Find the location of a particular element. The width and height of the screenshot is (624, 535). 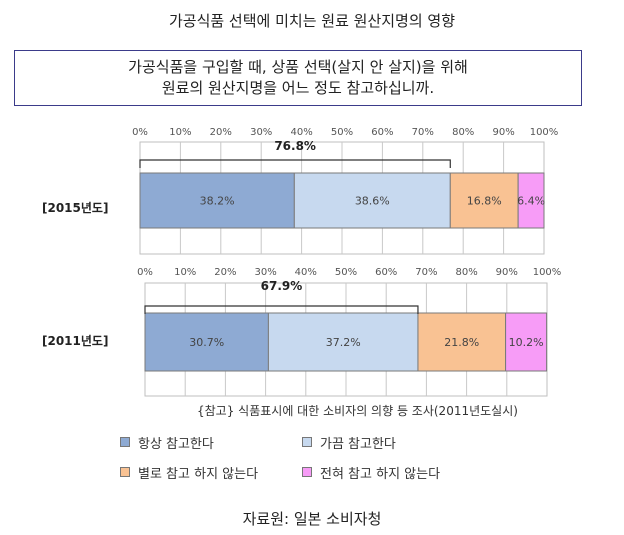

legend-swatch-never is located at coordinates (307, 472).